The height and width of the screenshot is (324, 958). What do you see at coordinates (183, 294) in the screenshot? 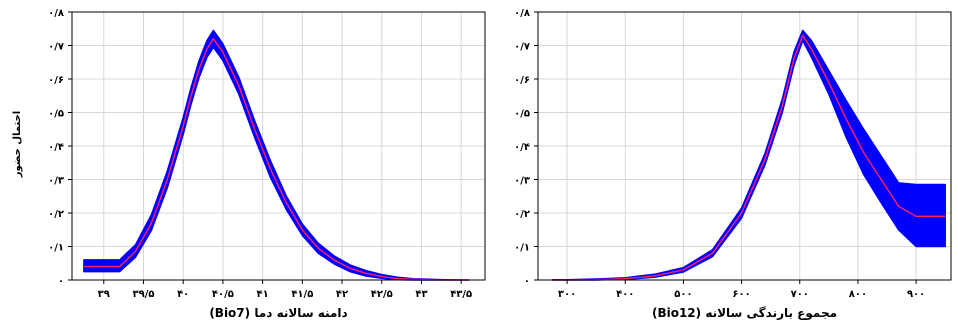
I see `x-tick-label: ۴۰` at bounding box center [183, 294].